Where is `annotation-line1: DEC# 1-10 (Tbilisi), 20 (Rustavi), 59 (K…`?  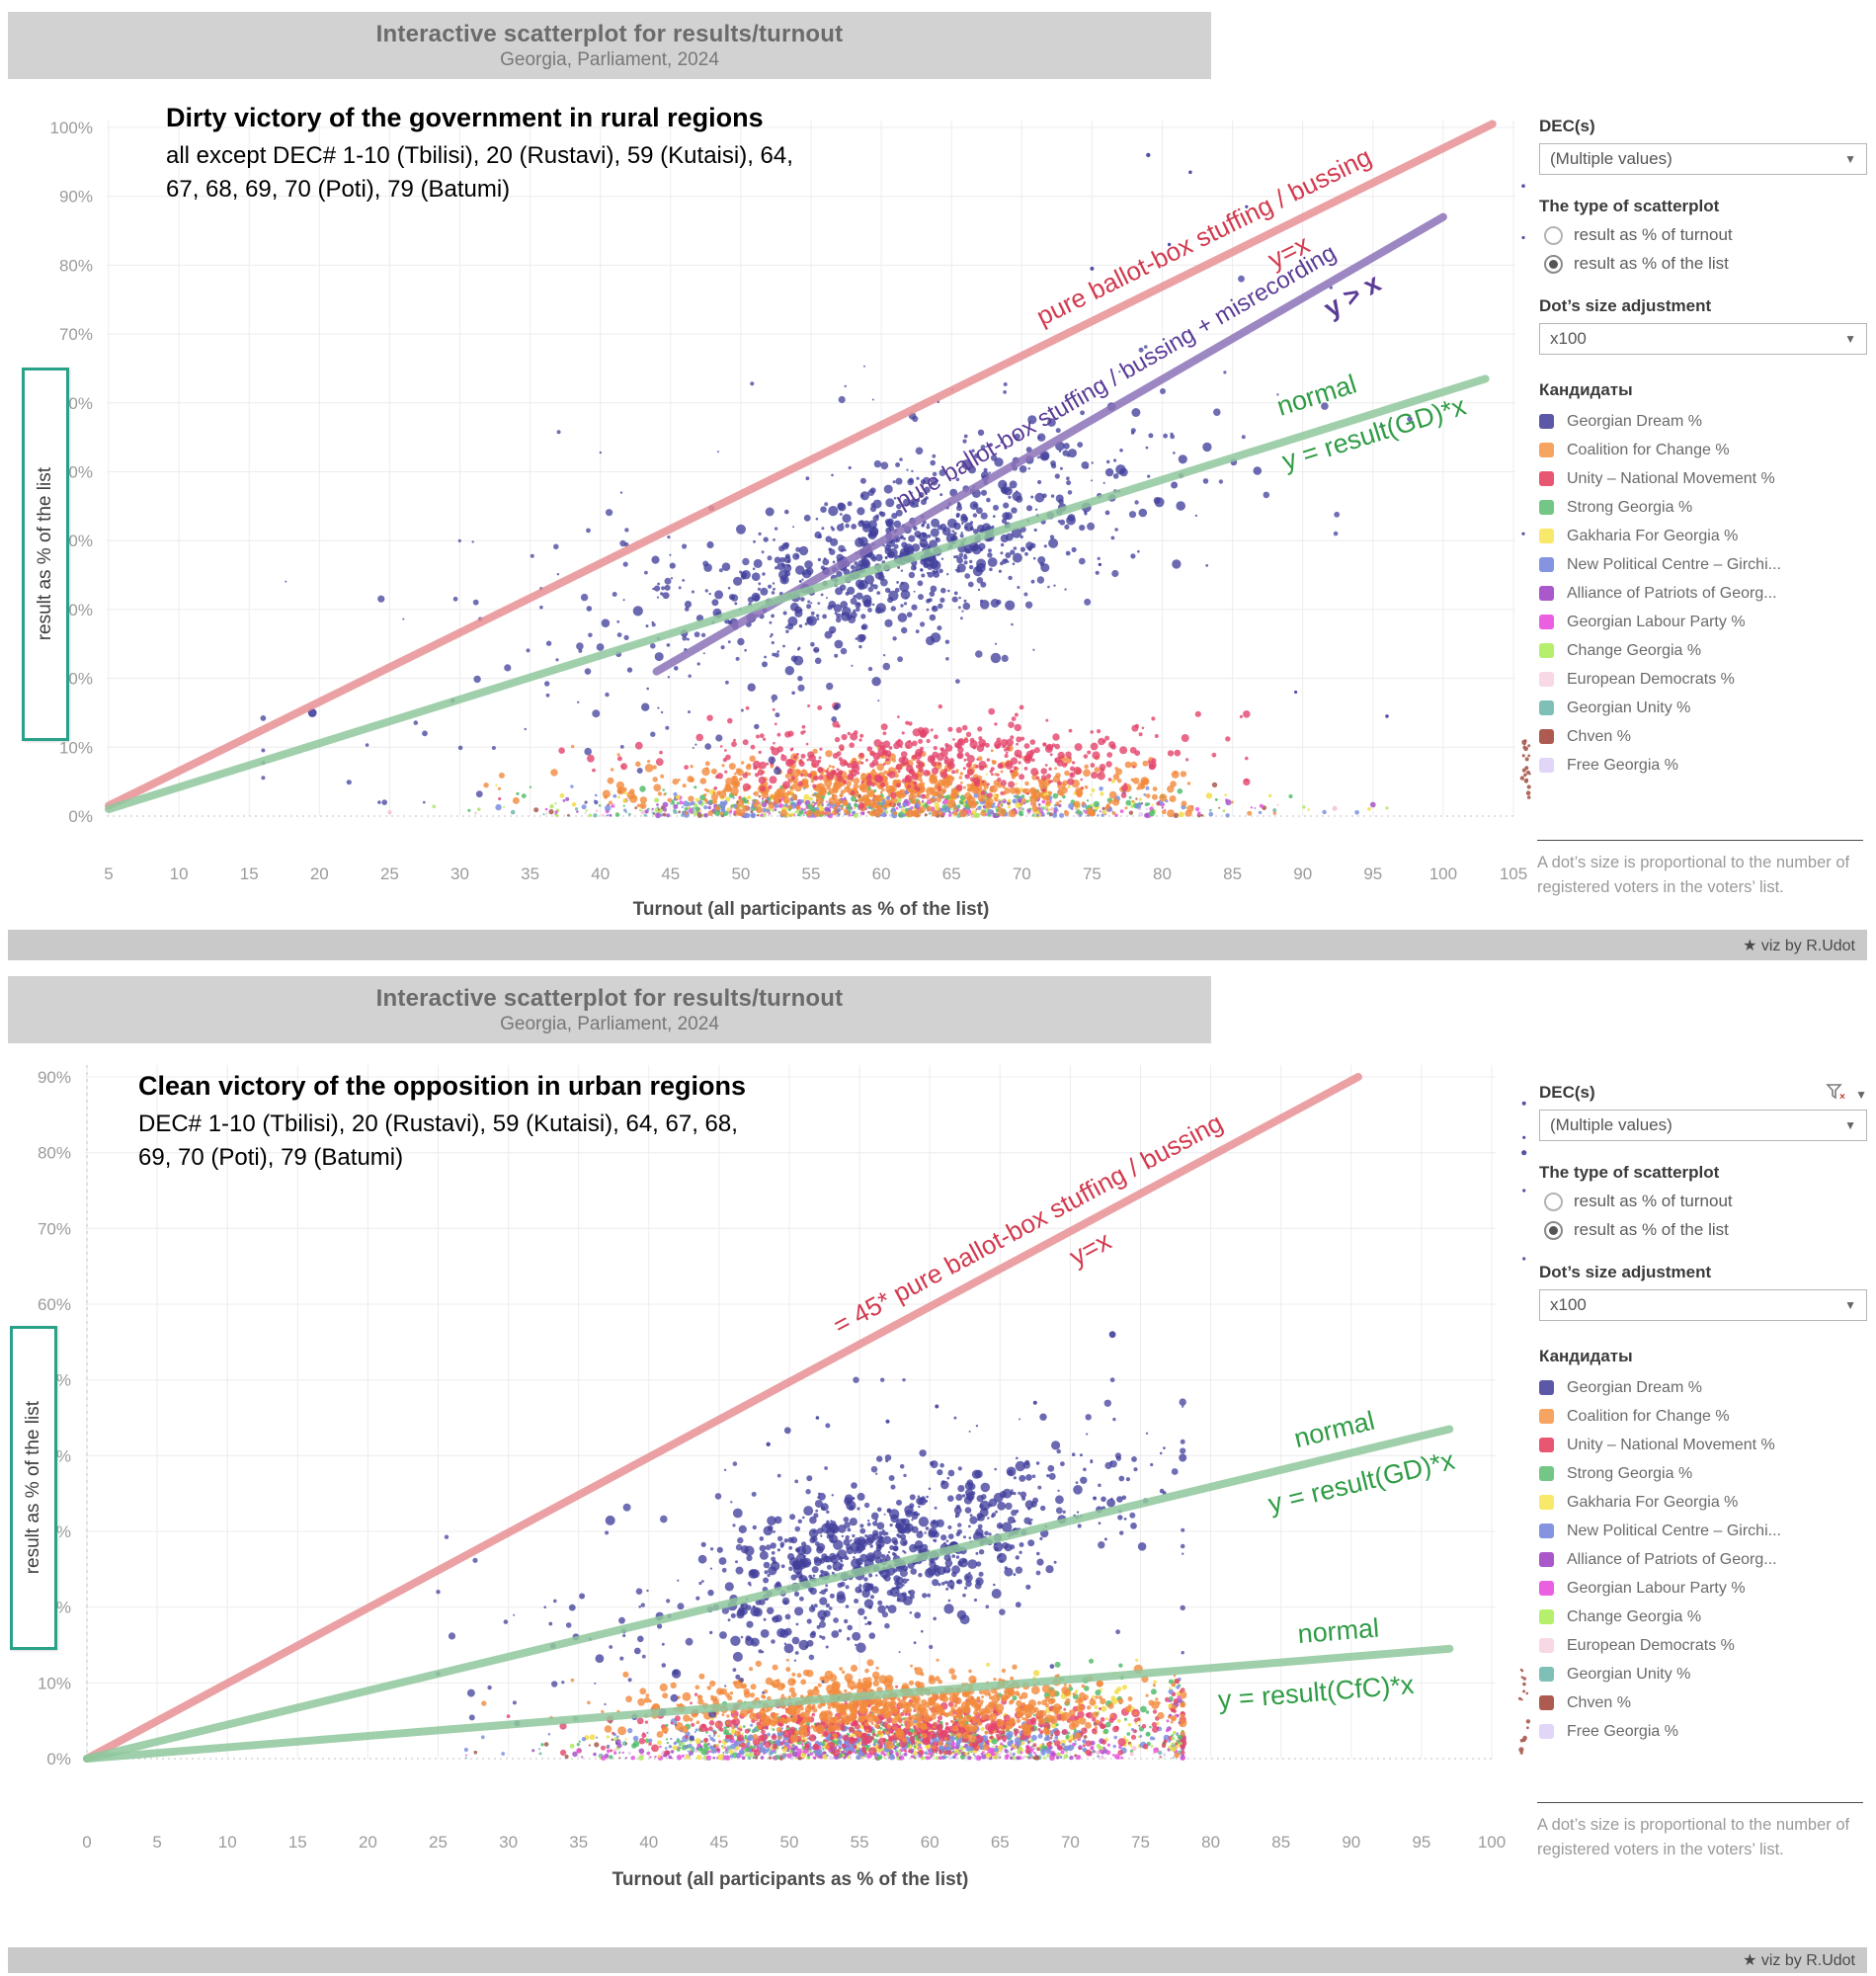 annotation-line1: DEC# 1-10 (Tbilisi), 20 (Rustavi), 59 (K… is located at coordinates (438, 1124).